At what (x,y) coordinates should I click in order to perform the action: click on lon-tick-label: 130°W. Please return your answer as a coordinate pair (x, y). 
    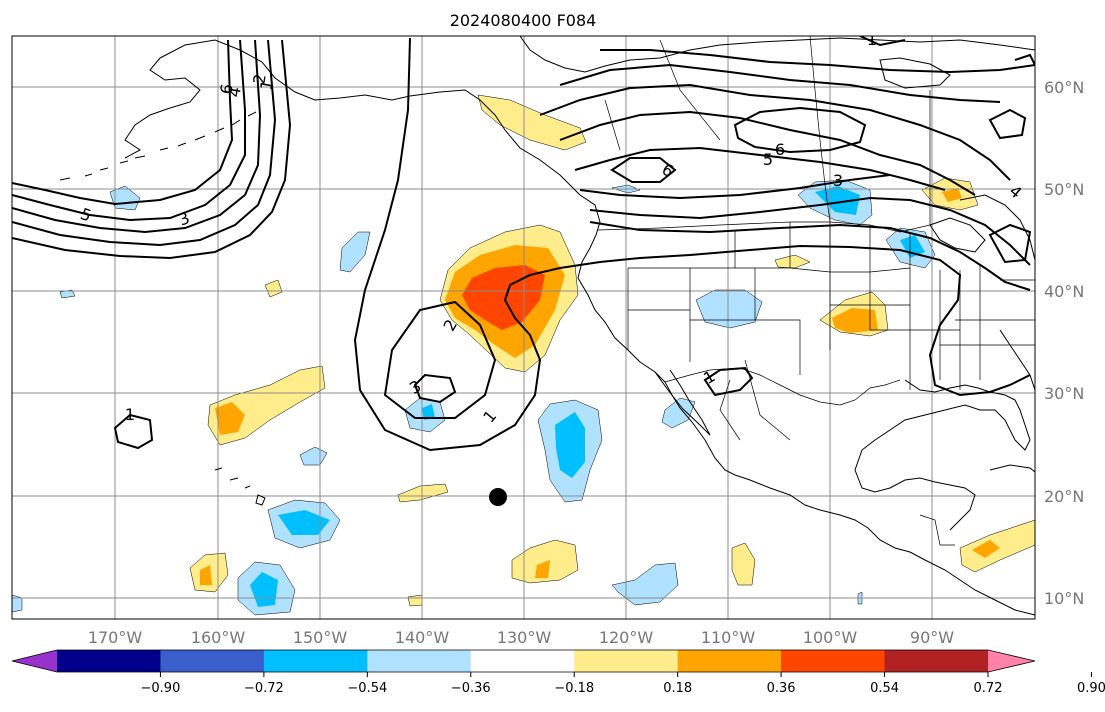
    Looking at the image, I should click on (524, 637).